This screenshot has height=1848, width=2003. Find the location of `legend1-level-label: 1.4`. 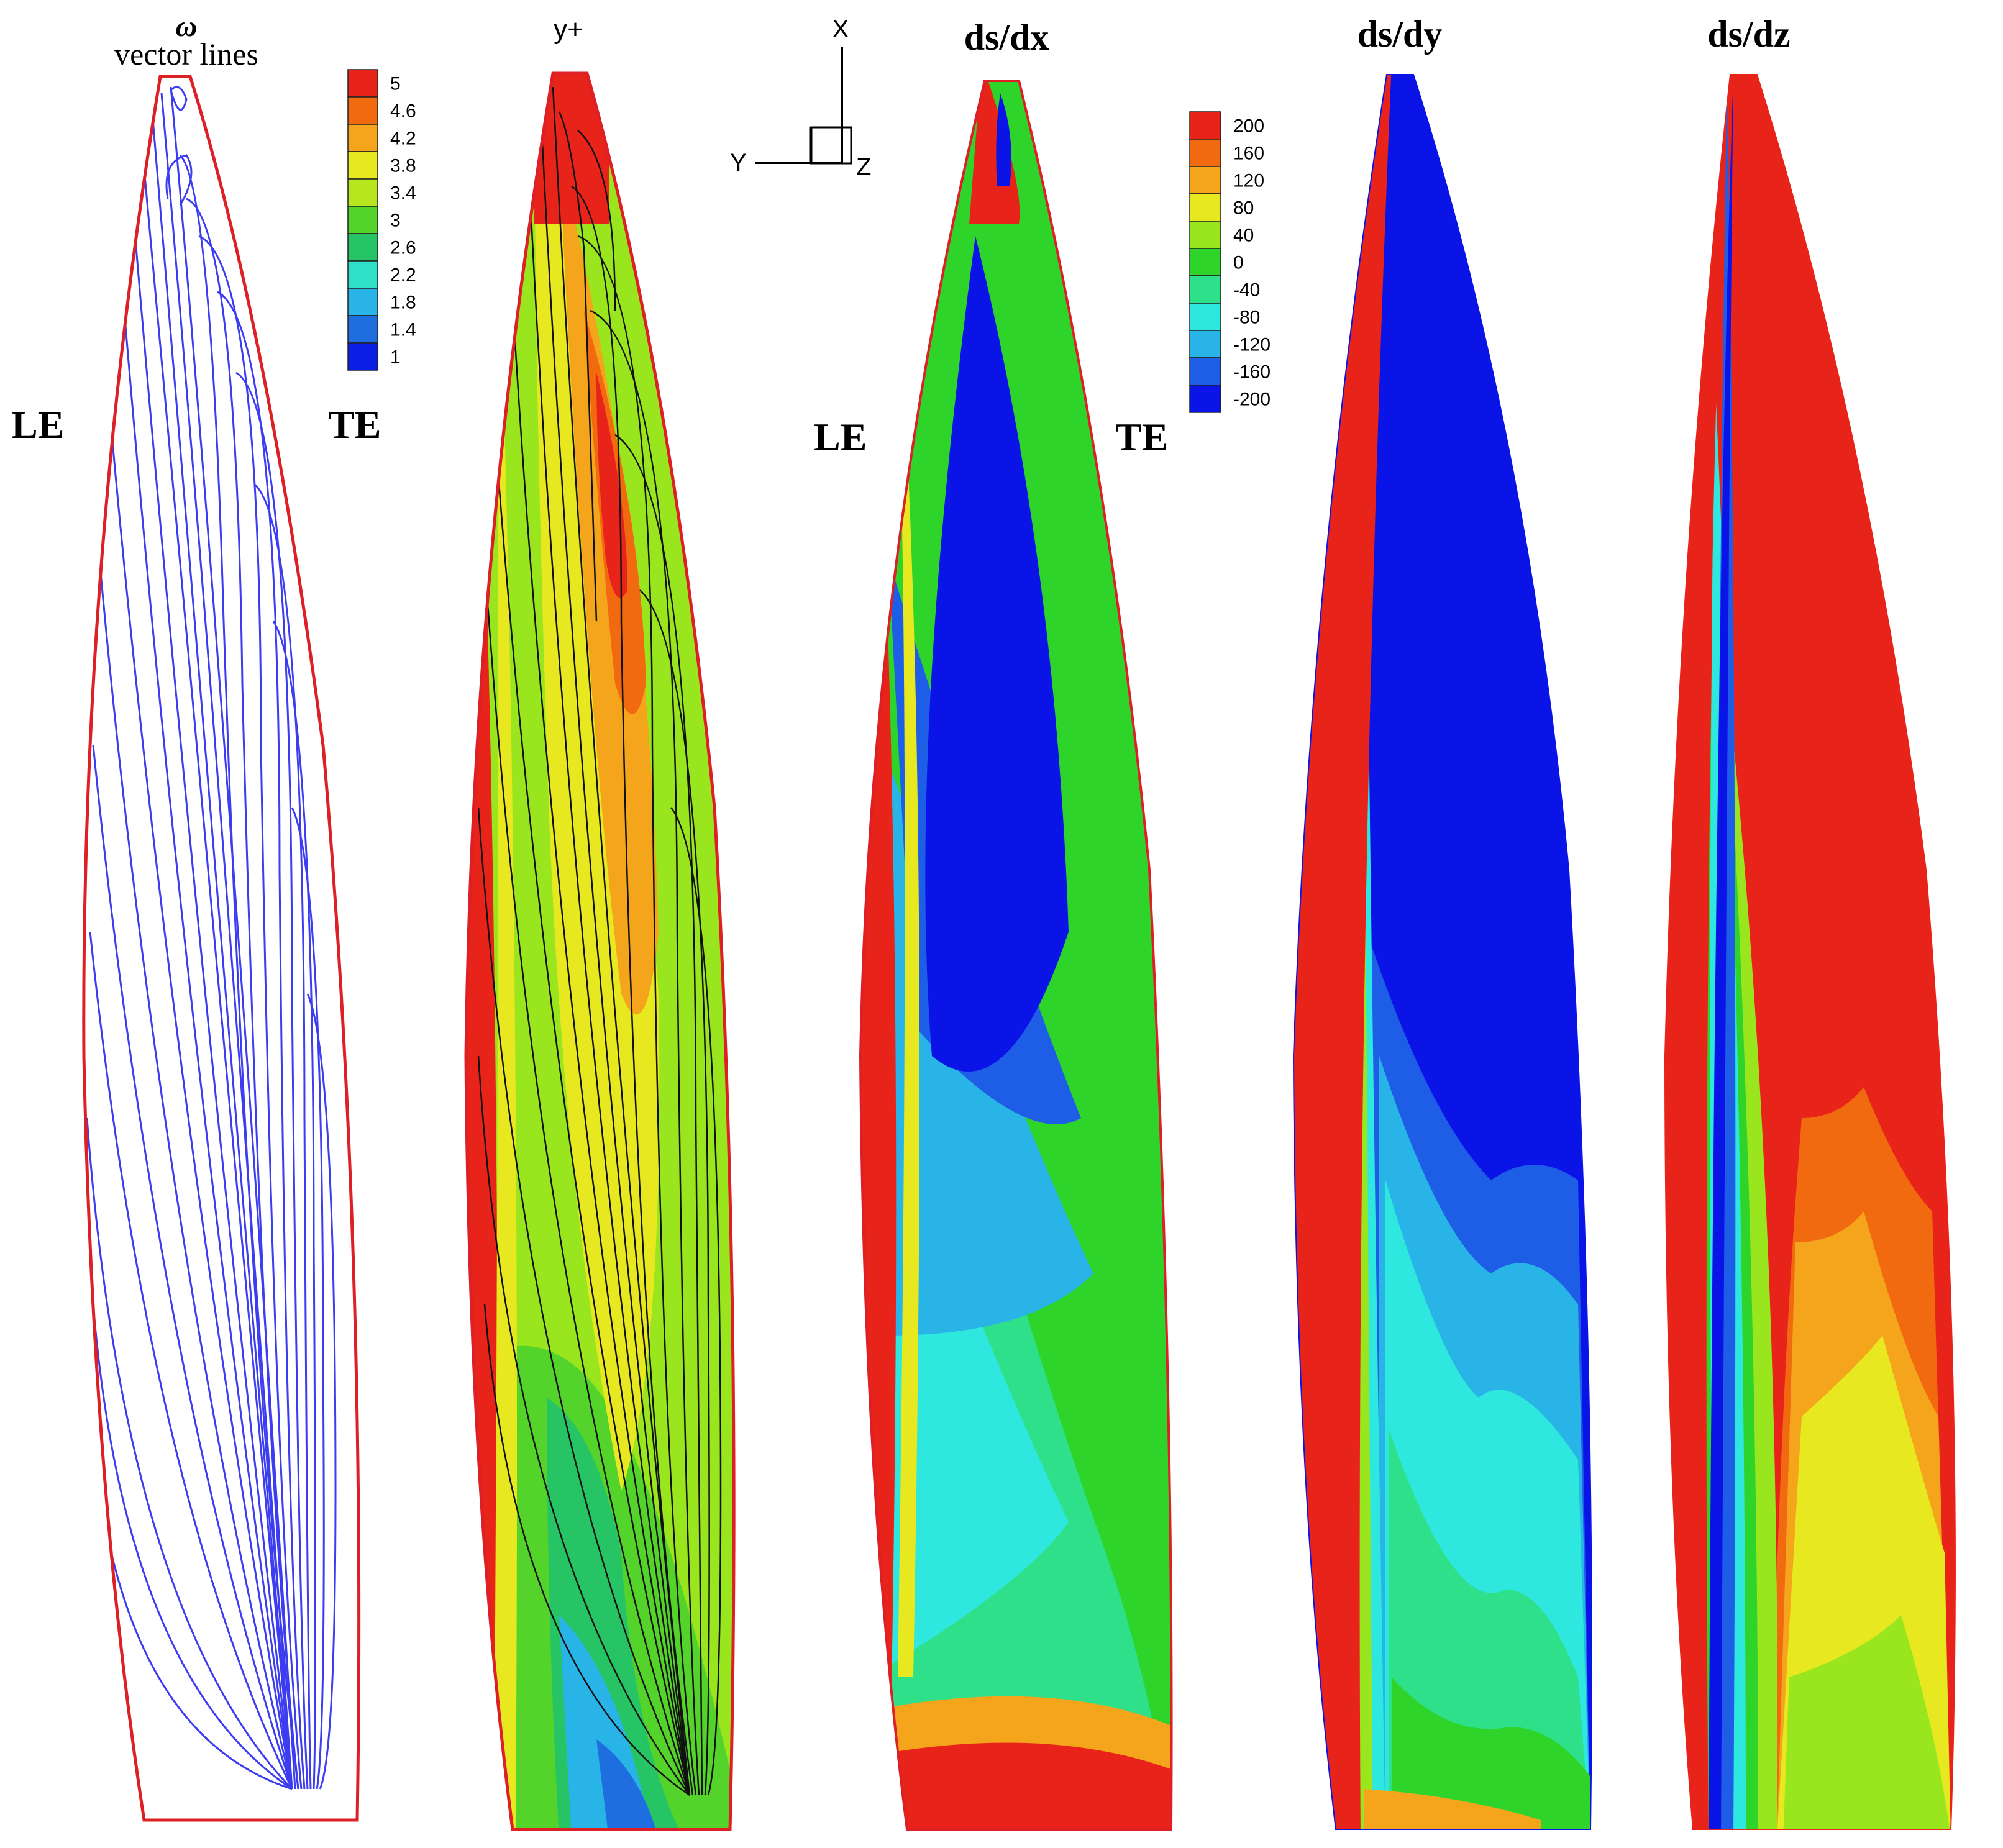

legend1-level-label: 1.4 is located at coordinates (403, 330).